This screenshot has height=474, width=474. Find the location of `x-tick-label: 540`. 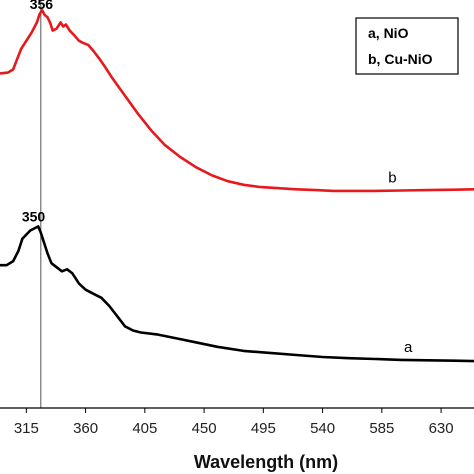

x-tick-label: 540 is located at coordinates (322, 428).